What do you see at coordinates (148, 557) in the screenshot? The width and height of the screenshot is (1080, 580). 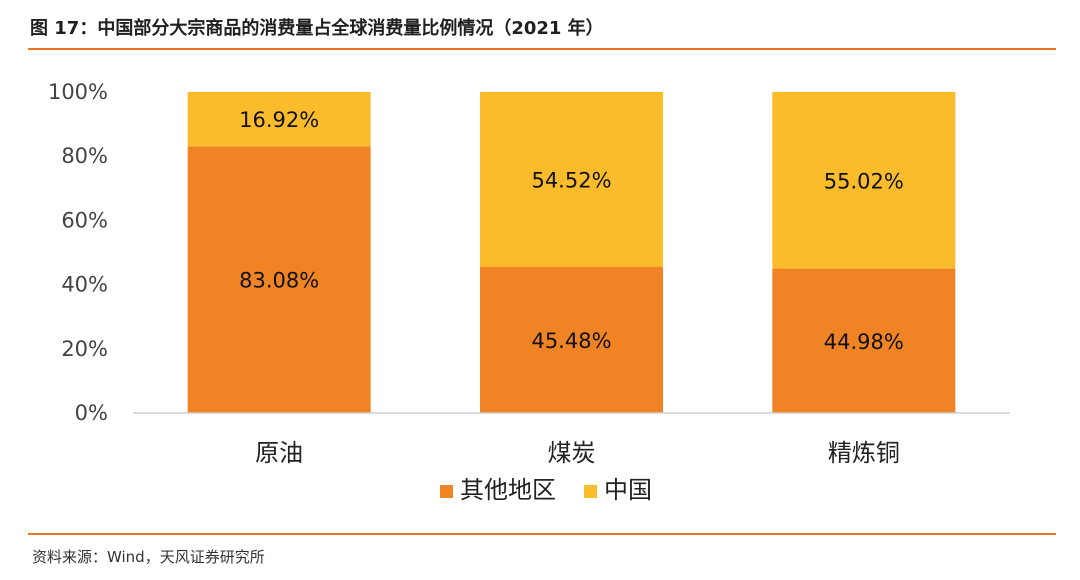 I see `source-note: 资料来源：Wind，天风证券研究所` at bounding box center [148, 557].